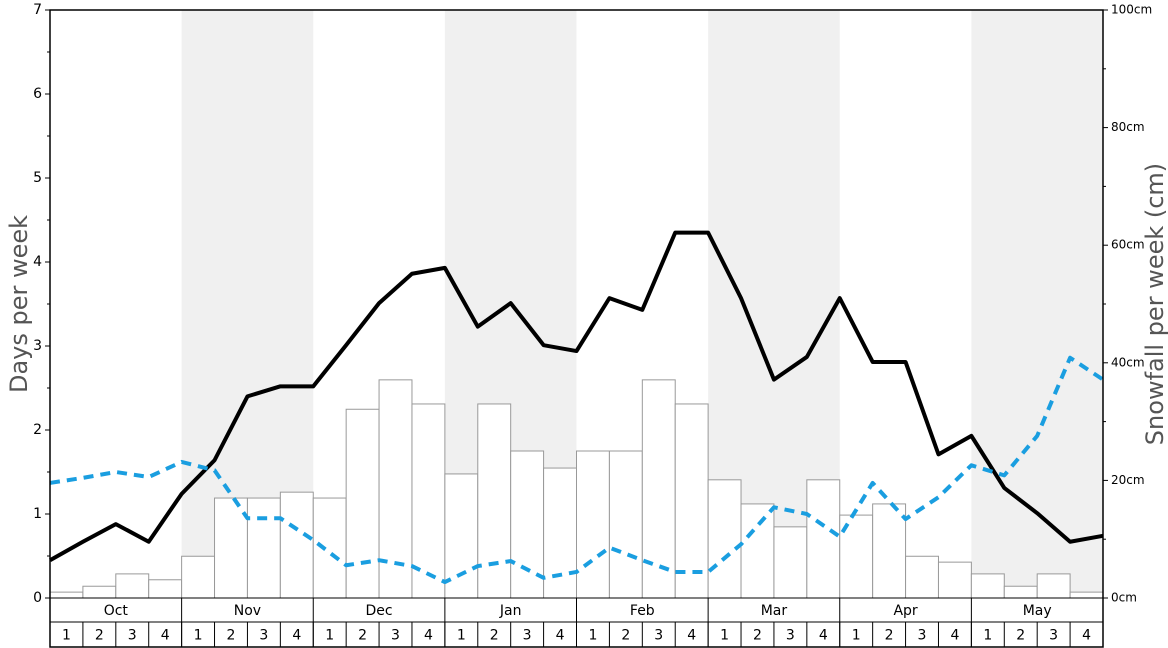  Describe the element at coordinates (37, 94) in the screenshot. I see `y-tick-label: 6` at that location.